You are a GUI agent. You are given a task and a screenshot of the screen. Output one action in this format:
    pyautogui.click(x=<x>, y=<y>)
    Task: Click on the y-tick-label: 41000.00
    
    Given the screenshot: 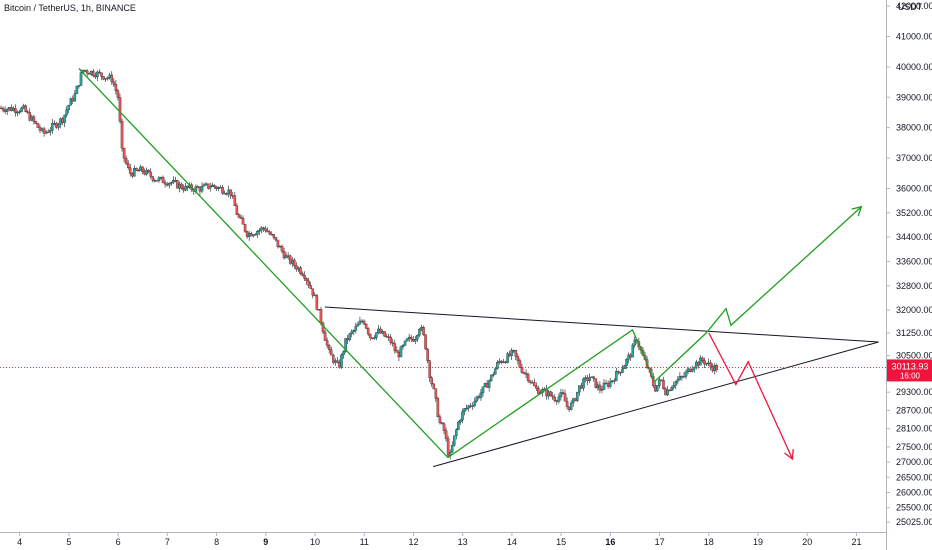 What is the action you would take?
    pyautogui.click(x=914, y=36)
    